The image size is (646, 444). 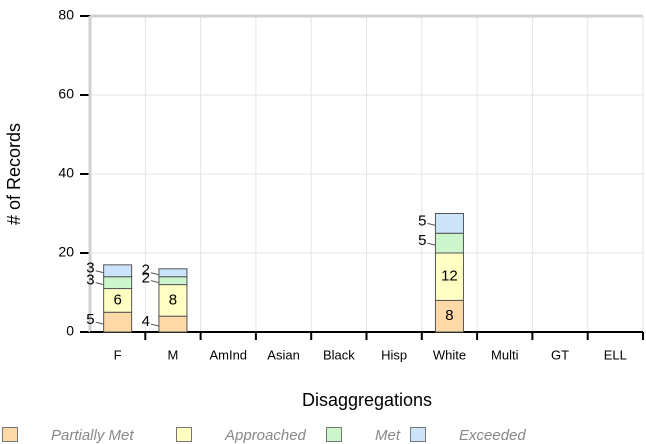 What do you see at coordinates (367, 400) in the screenshot?
I see `x-axis-title: Disaggregations` at bounding box center [367, 400].